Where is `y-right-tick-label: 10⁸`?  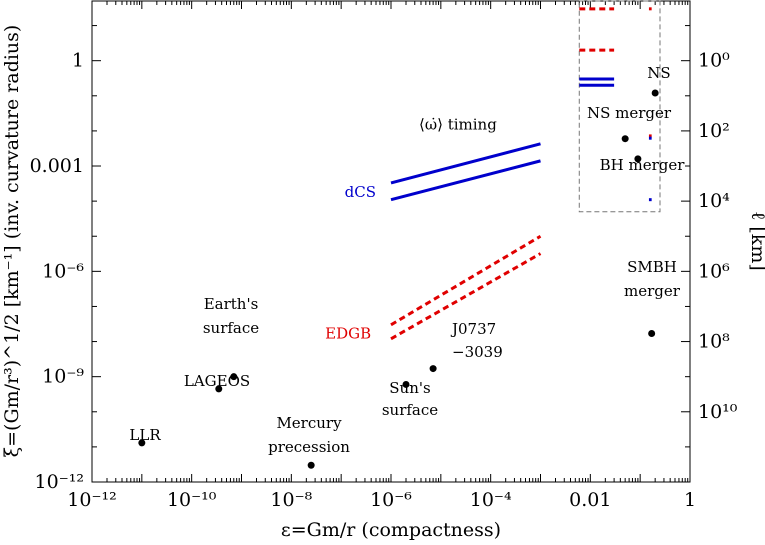
y-right-tick-label: 10⁸ is located at coordinates (714, 342).